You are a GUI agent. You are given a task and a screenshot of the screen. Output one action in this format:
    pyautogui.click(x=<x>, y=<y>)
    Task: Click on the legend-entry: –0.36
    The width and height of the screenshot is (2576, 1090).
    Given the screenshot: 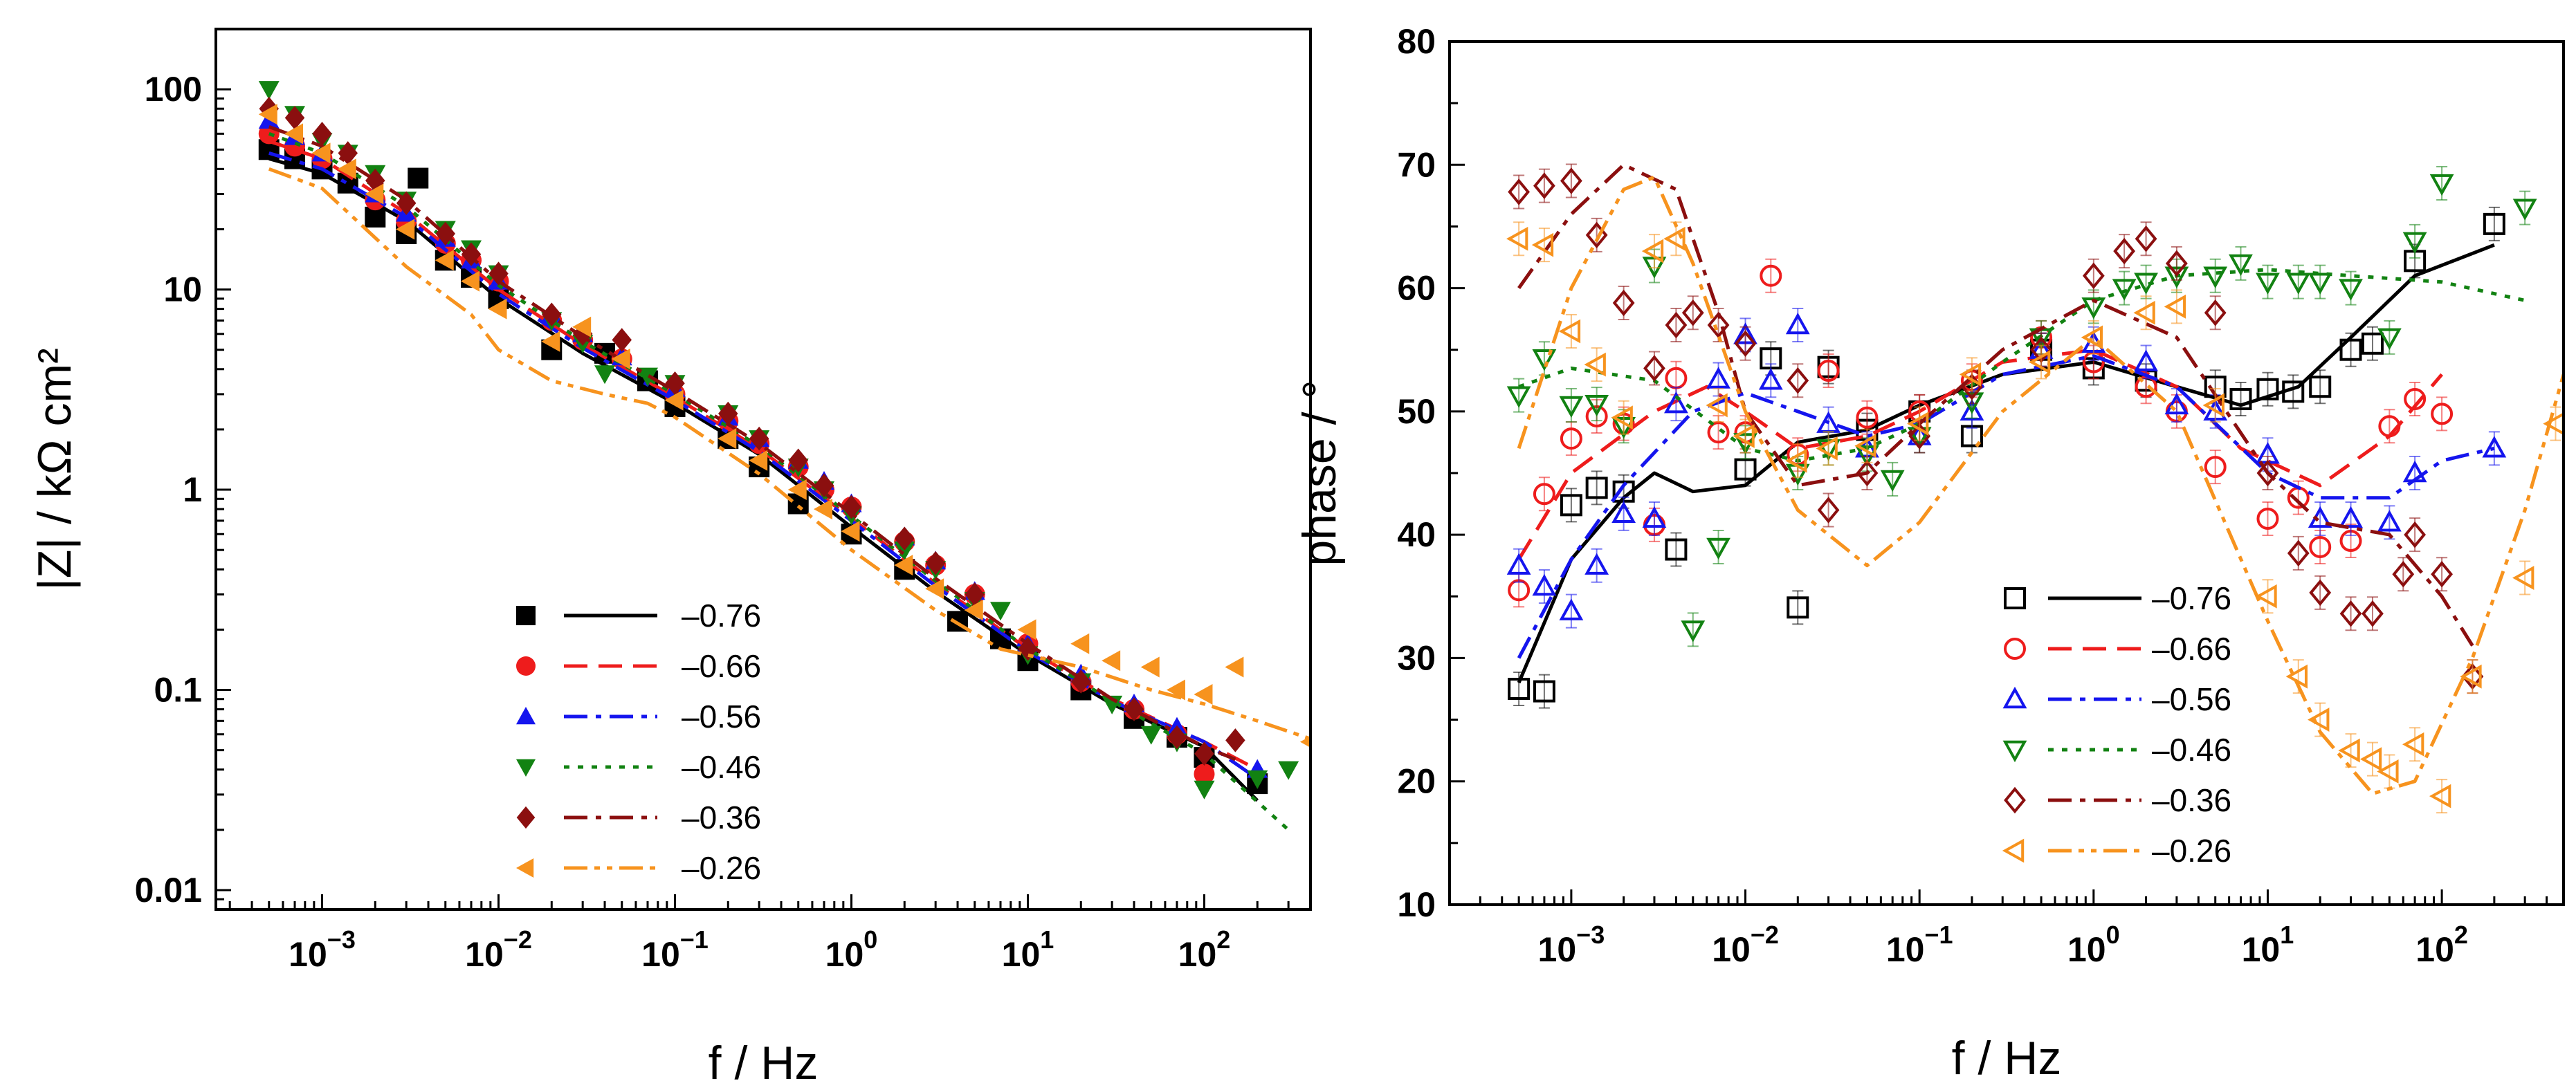 What is the action you would take?
    pyautogui.click(x=2117, y=800)
    